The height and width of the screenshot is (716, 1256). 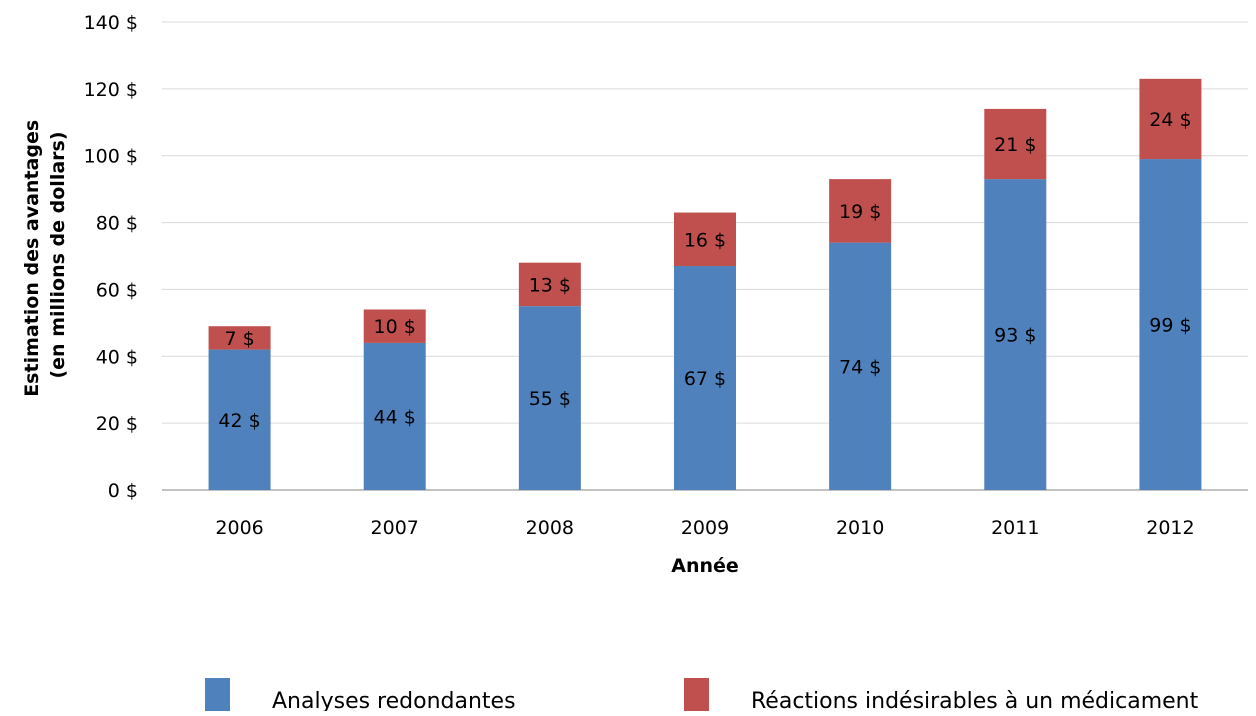 What do you see at coordinates (111, 257) in the screenshot?
I see `y-axis-ticks: 0 $ 20 $ 40 $ 60 $ 80 $ 100 $ 120 $ 140 $` at bounding box center [111, 257].